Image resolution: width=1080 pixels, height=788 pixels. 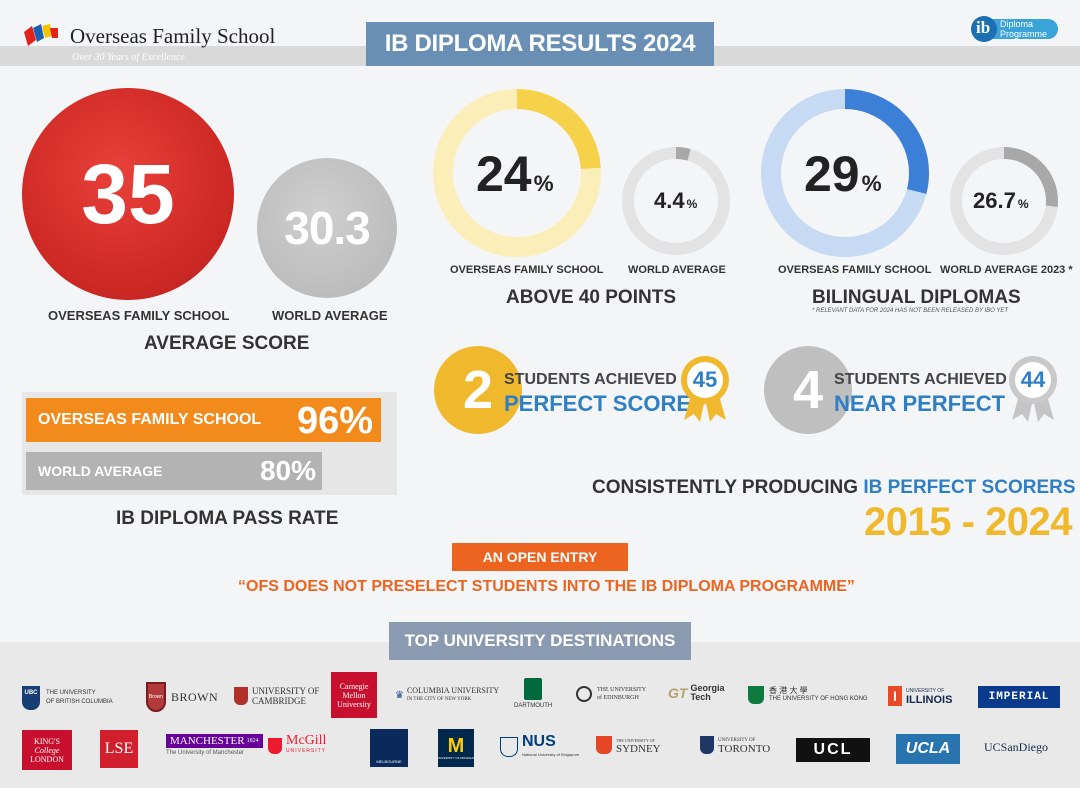 I want to click on near-perfect-line2: NEAR PERFECT, so click(x=920, y=403).